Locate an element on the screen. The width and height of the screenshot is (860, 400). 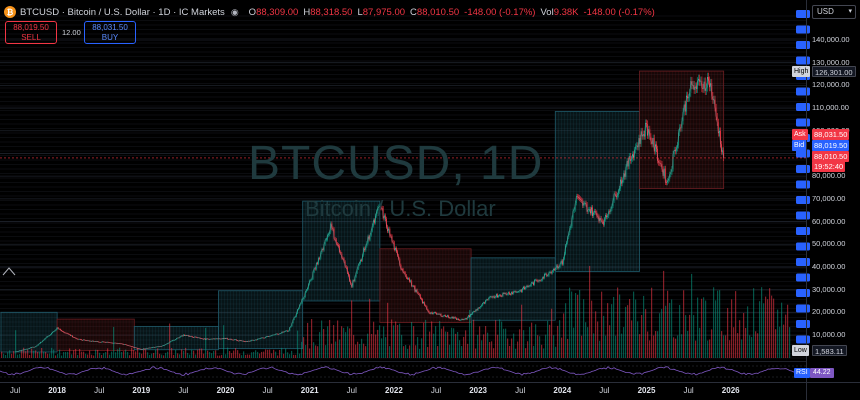
eye-icon: ◉ is located at coordinates (234, 11).